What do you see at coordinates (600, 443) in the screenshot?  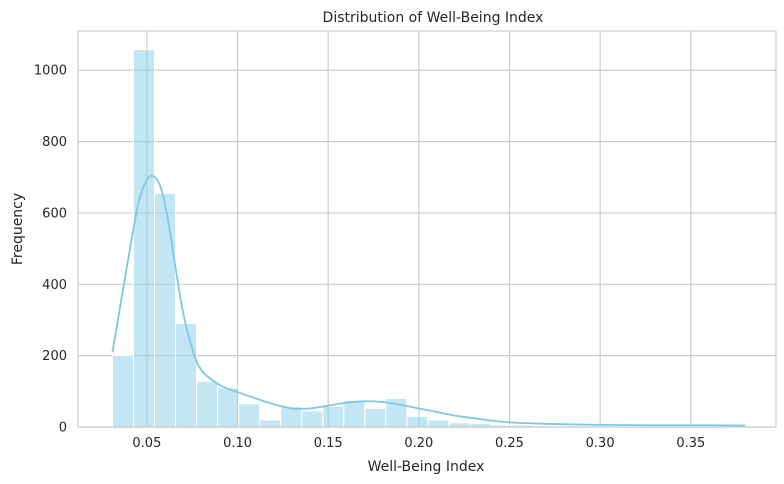 I see `x-tick-label: 0.30` at bounding box center [600, 443].